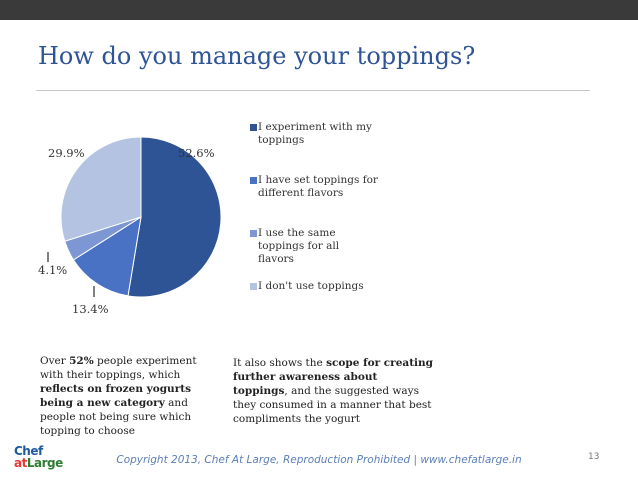  What do you see at coordinates (280, 363) in the screenshot?
I see `note-text-run: It also shows the` at bounding box center [280, 363].